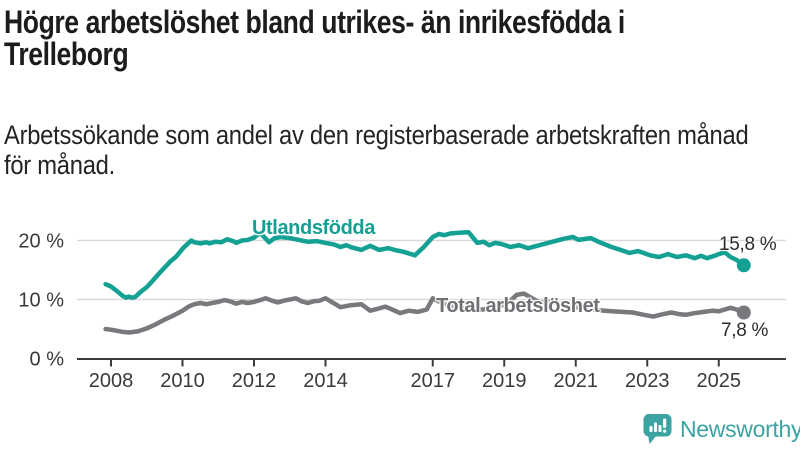 Image resolution: width=800 pixels, height=450 pixels. Describe the element at coordinates (47, 360) in the screenshot. I see `y-tick-label: 0 %` at that location.